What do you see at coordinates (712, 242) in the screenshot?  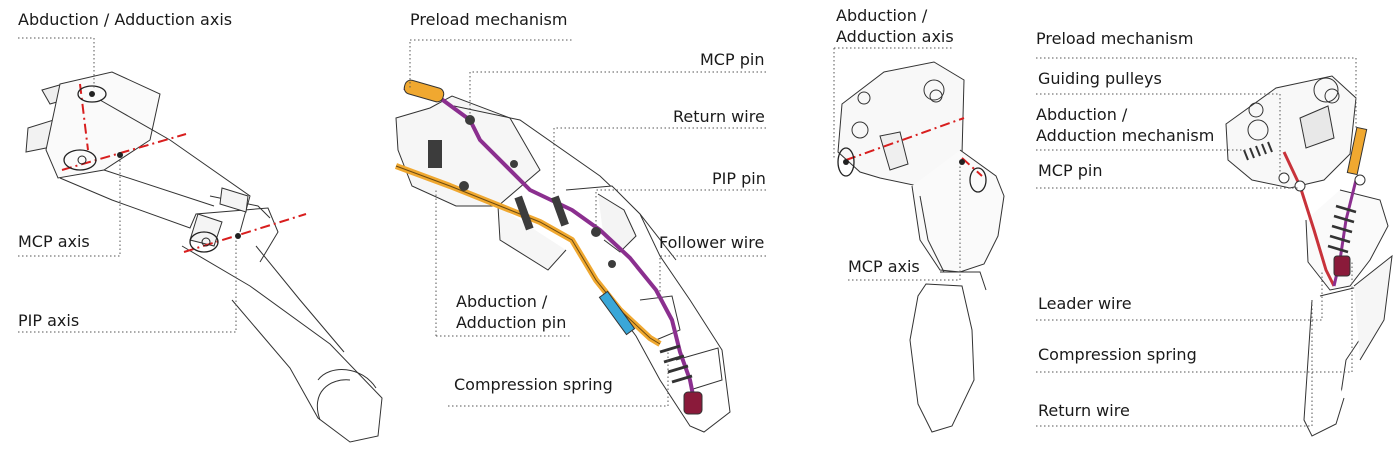 I see `label-follower-wire-2: Follower wire` at bounding box center [712, 242].